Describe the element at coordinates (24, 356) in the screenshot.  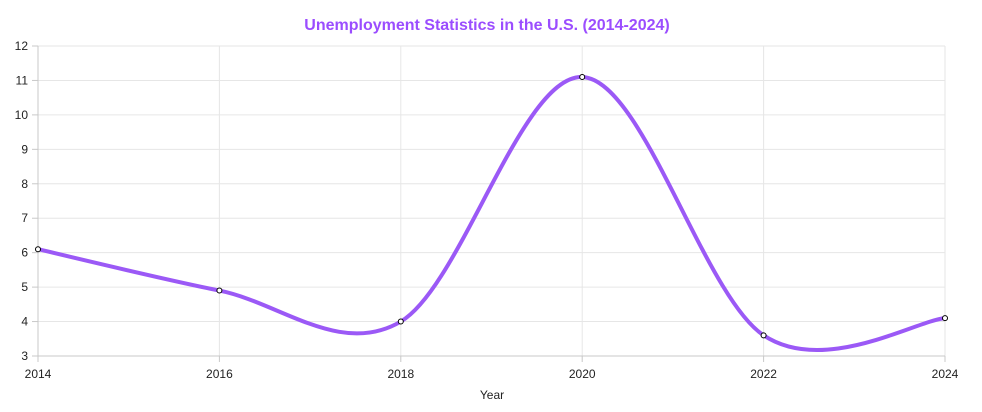
I see `y-tick-label: 3` at that location.